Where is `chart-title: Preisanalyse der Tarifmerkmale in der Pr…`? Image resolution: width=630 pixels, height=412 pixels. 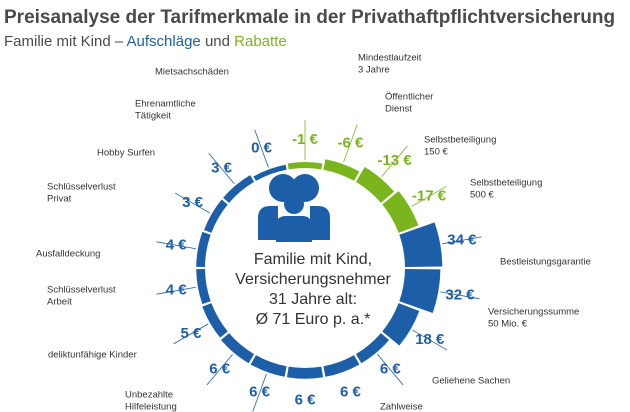
chart-title: Preisanalyse der Tarifmerkmale in der Pr… is located at coordinates (309, 17).